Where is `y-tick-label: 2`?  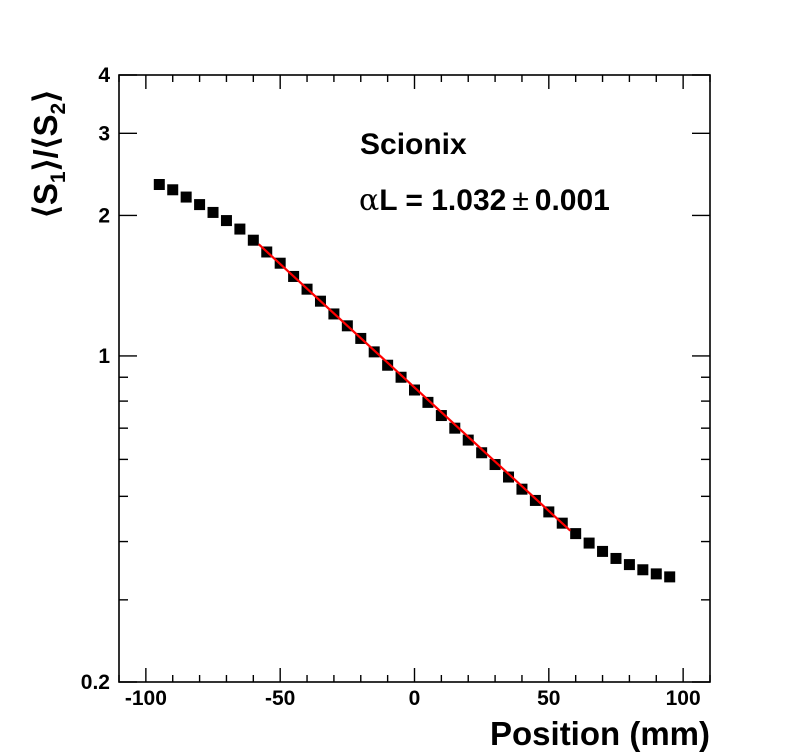
y-tick-label: 2 is located at coordinates (104, 215).